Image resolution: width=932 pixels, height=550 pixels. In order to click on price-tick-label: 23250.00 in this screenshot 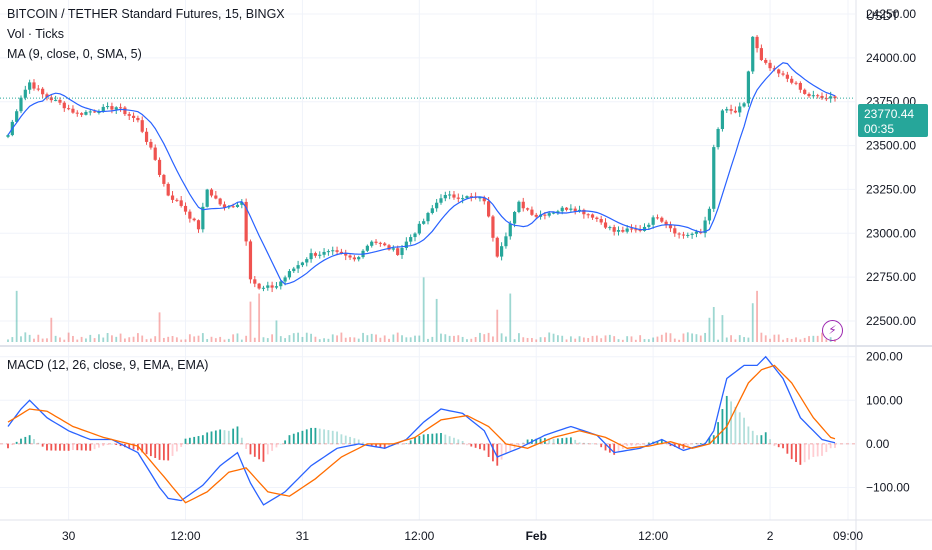, I will do `click(891, 189)`.